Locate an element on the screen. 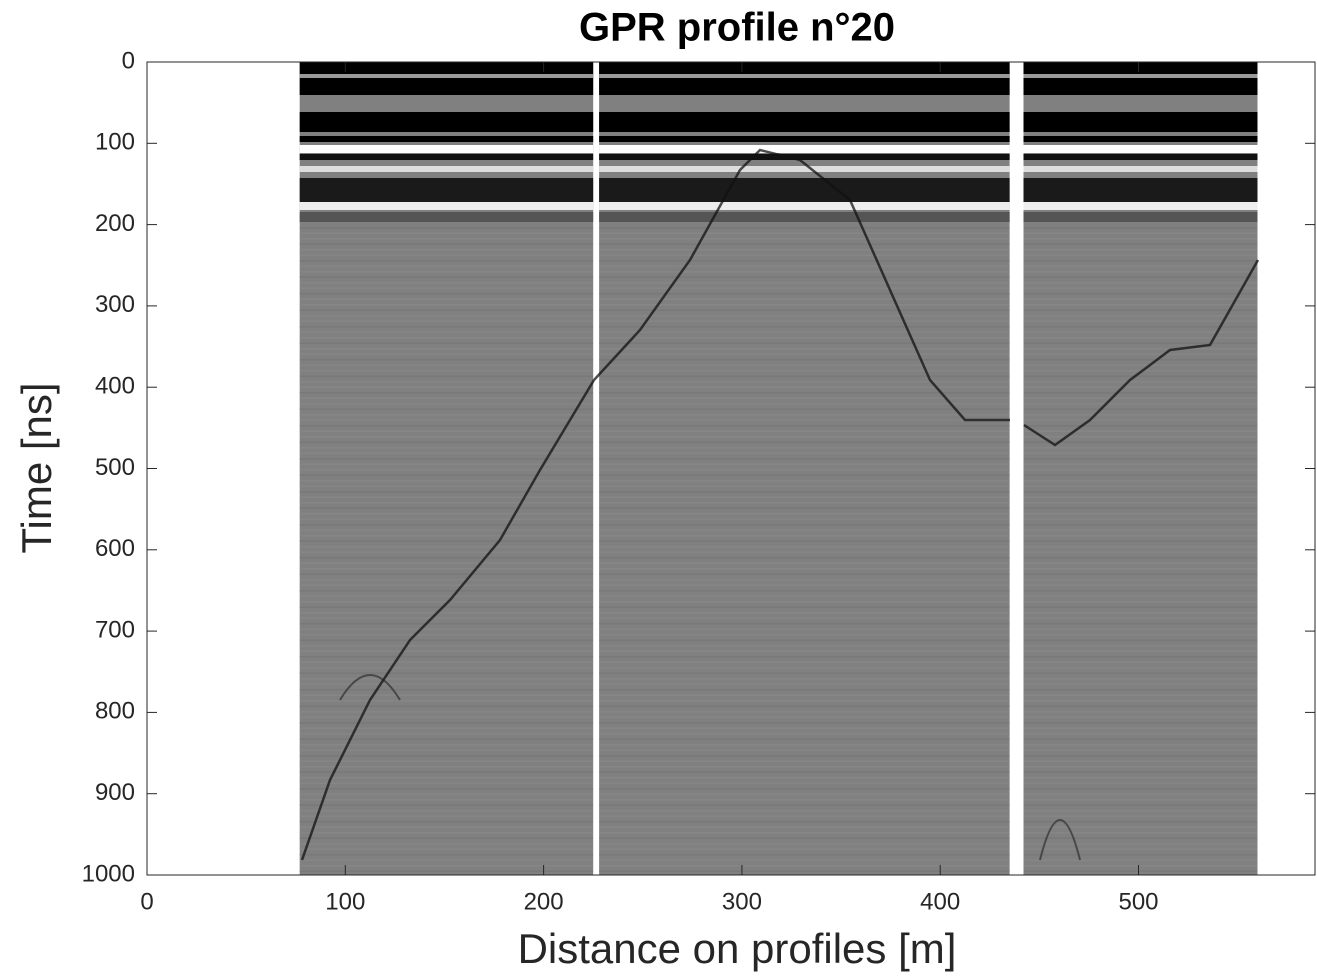 This screenshot has height=978, width=1317. x-axis-label: Distance on profiles [m] is located at coordinates (737, 948).